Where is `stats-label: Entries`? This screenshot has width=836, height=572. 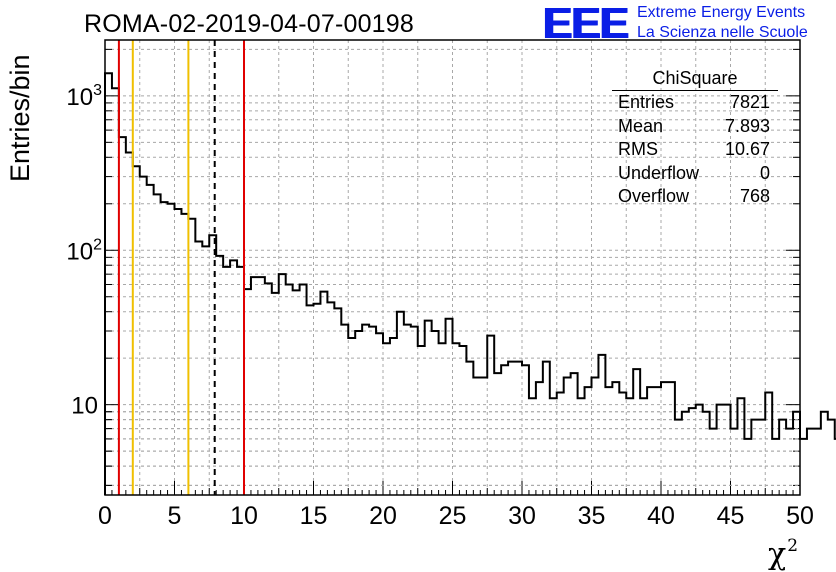 stats-label: Entries is located at coordinates (646, 102).